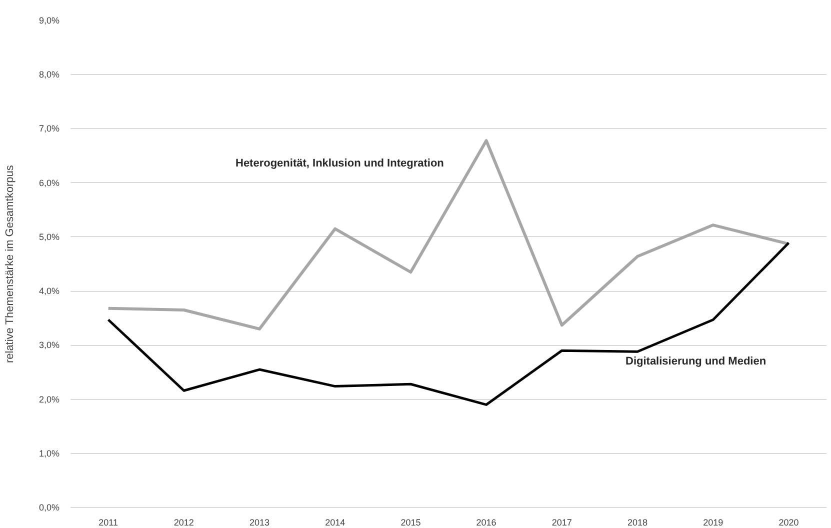 The image size is (831, 528). Describe the element at coordinates (696, 362) in the screenshot. I see `series-label: Digitalisierung und Medien` at that location.